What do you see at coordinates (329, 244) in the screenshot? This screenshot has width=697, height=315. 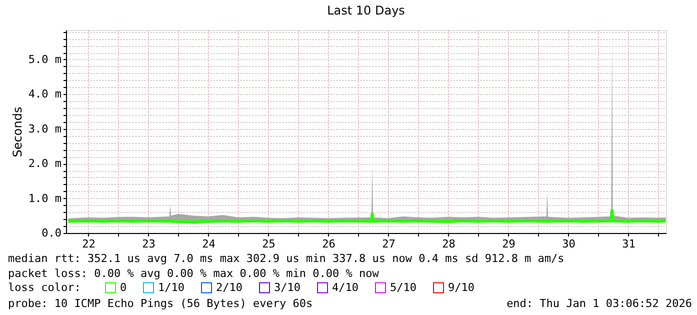 I see `x-tick-label: 26` at bounding box center [329, 244].